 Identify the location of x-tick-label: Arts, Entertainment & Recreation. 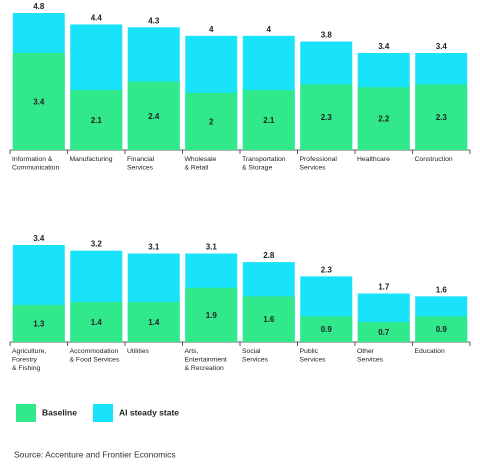
(206, 360).